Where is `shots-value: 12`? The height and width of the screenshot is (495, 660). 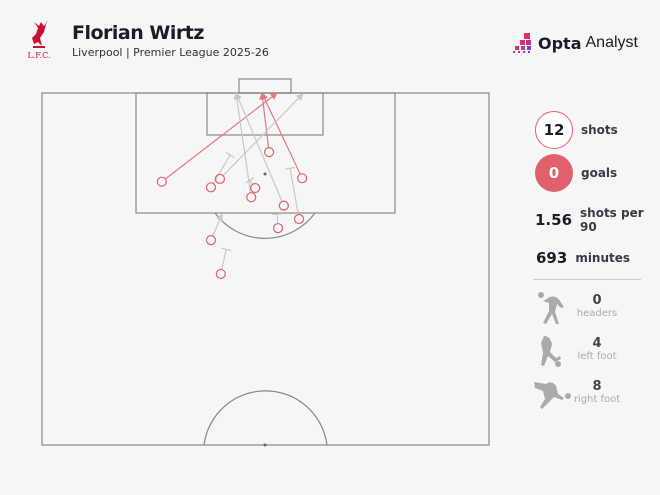 shots-value: 12 is located at coordinates (554, 130).